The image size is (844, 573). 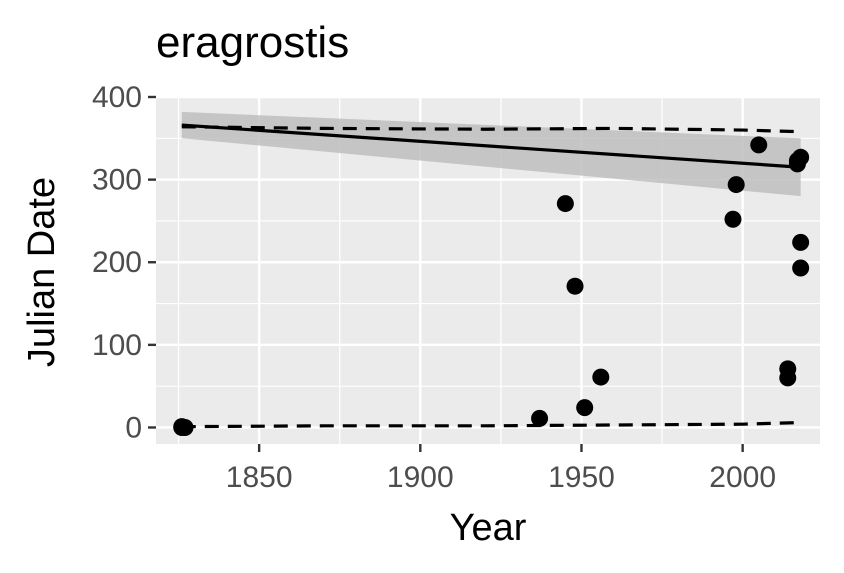 I want to click on x-tick-label: 1850, so click(x=259, y=477).